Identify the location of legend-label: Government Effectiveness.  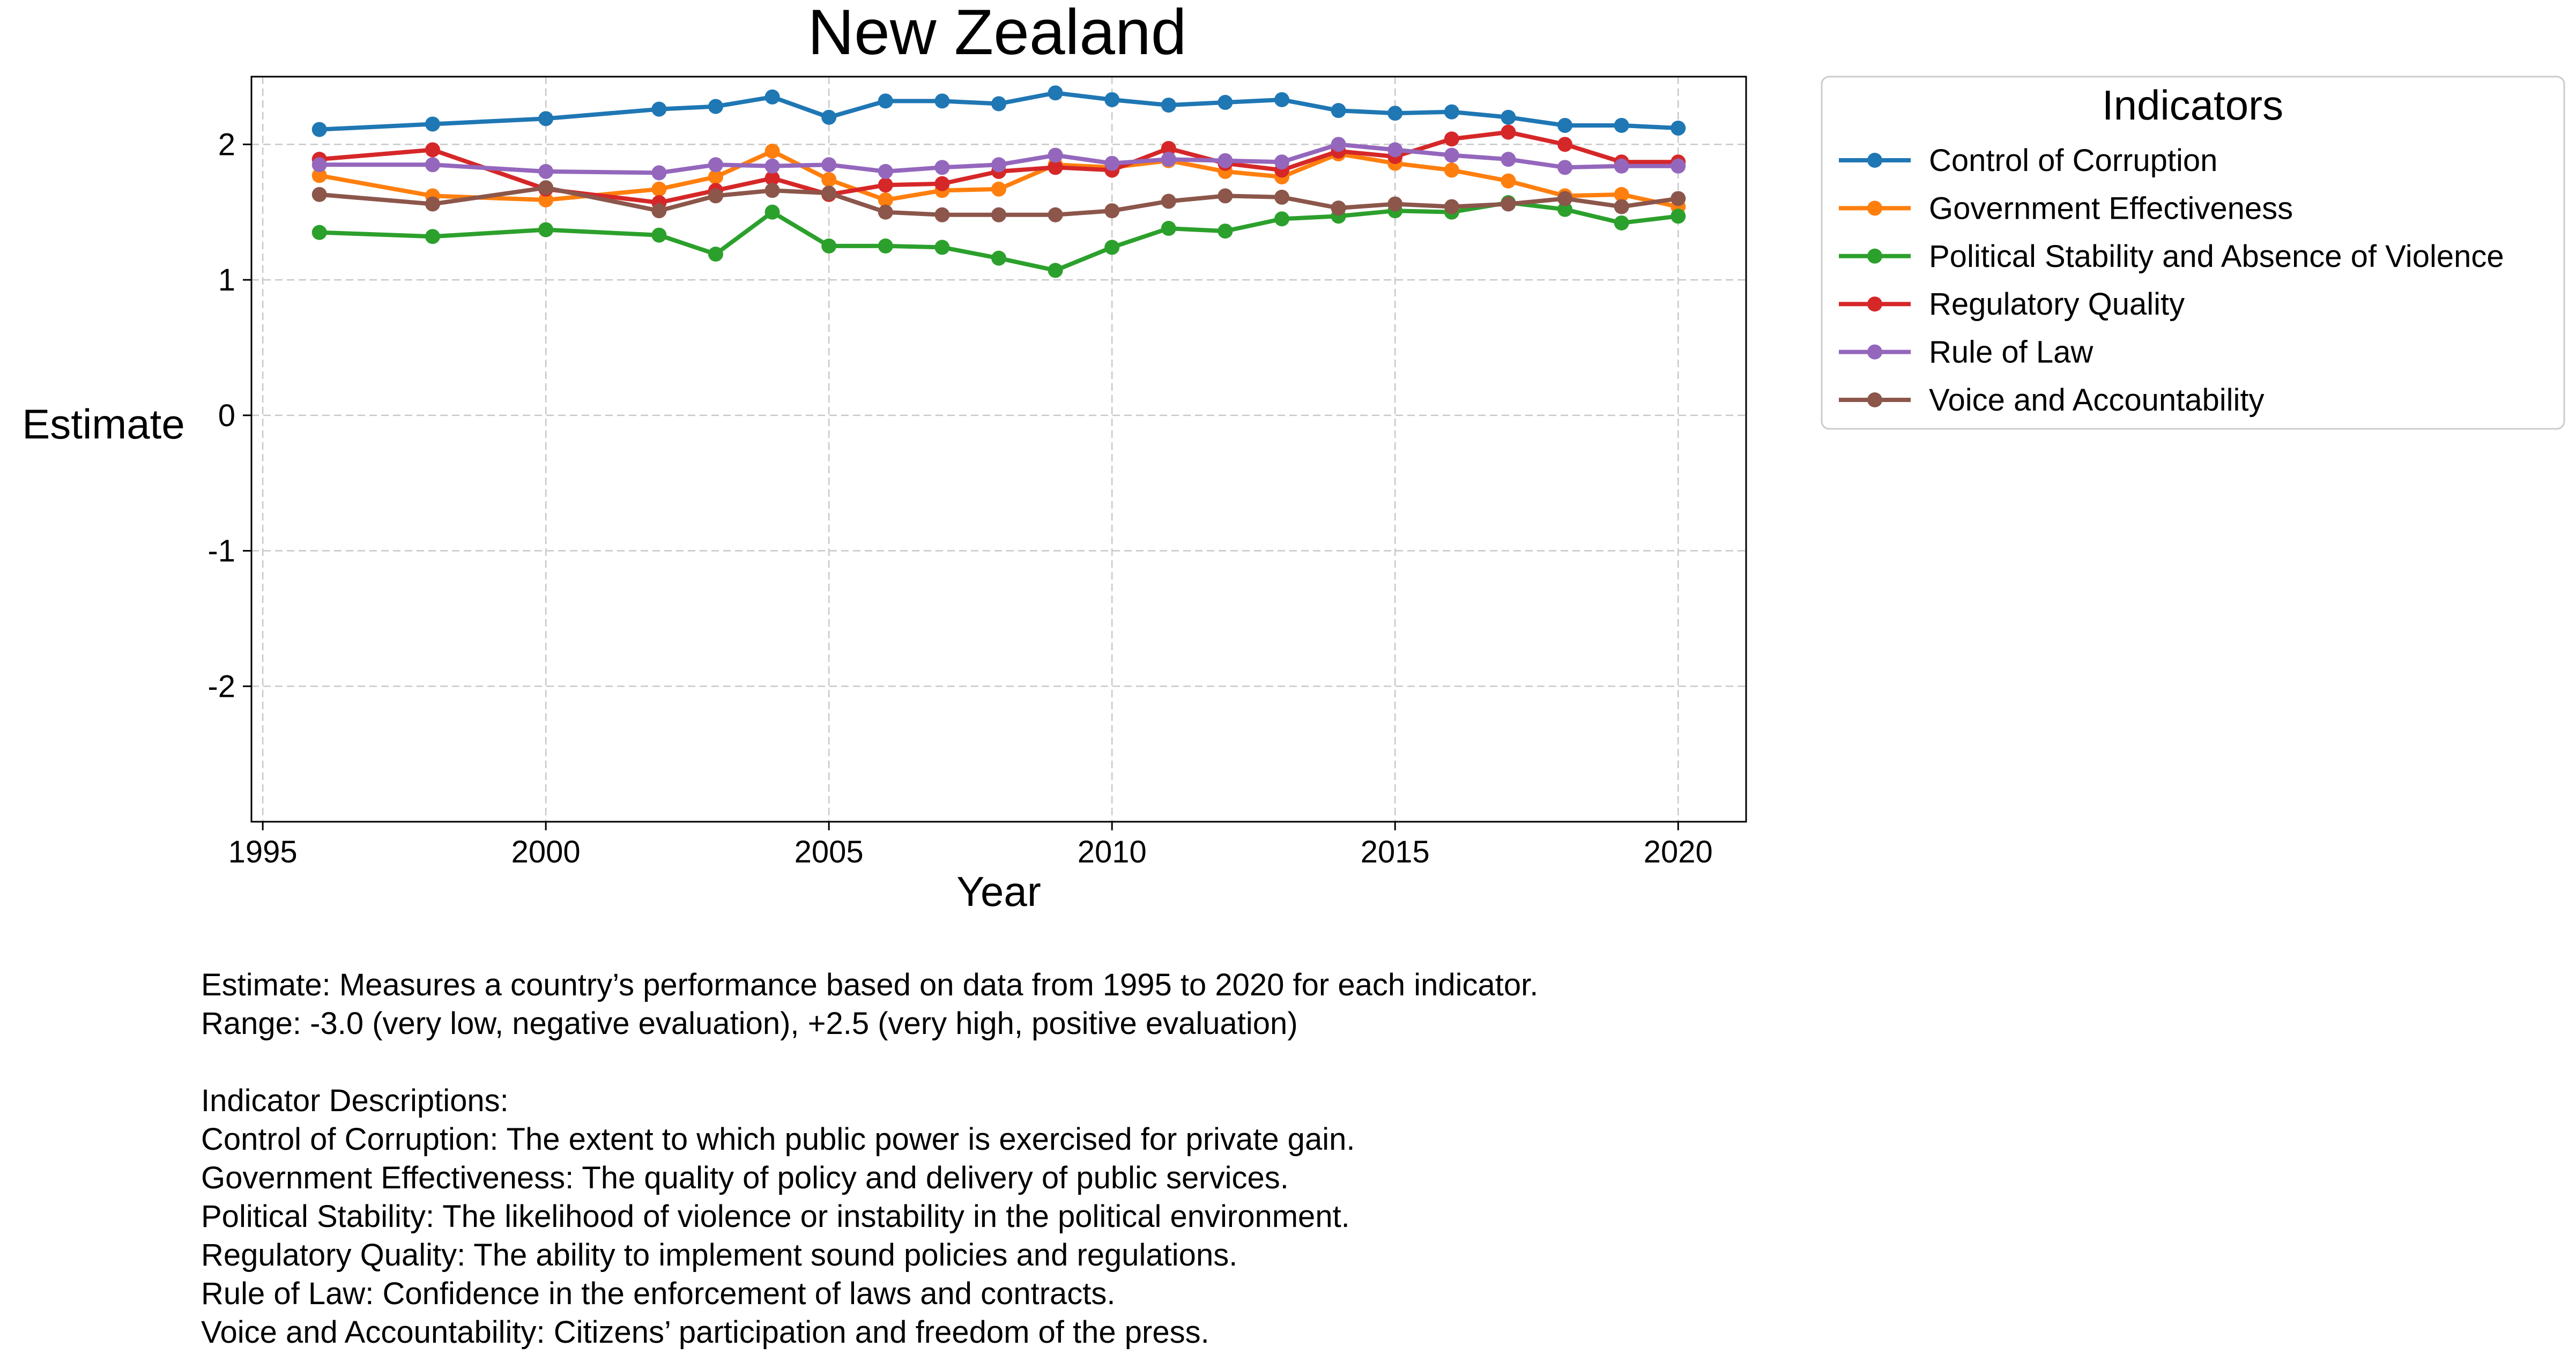
(2111, 208).